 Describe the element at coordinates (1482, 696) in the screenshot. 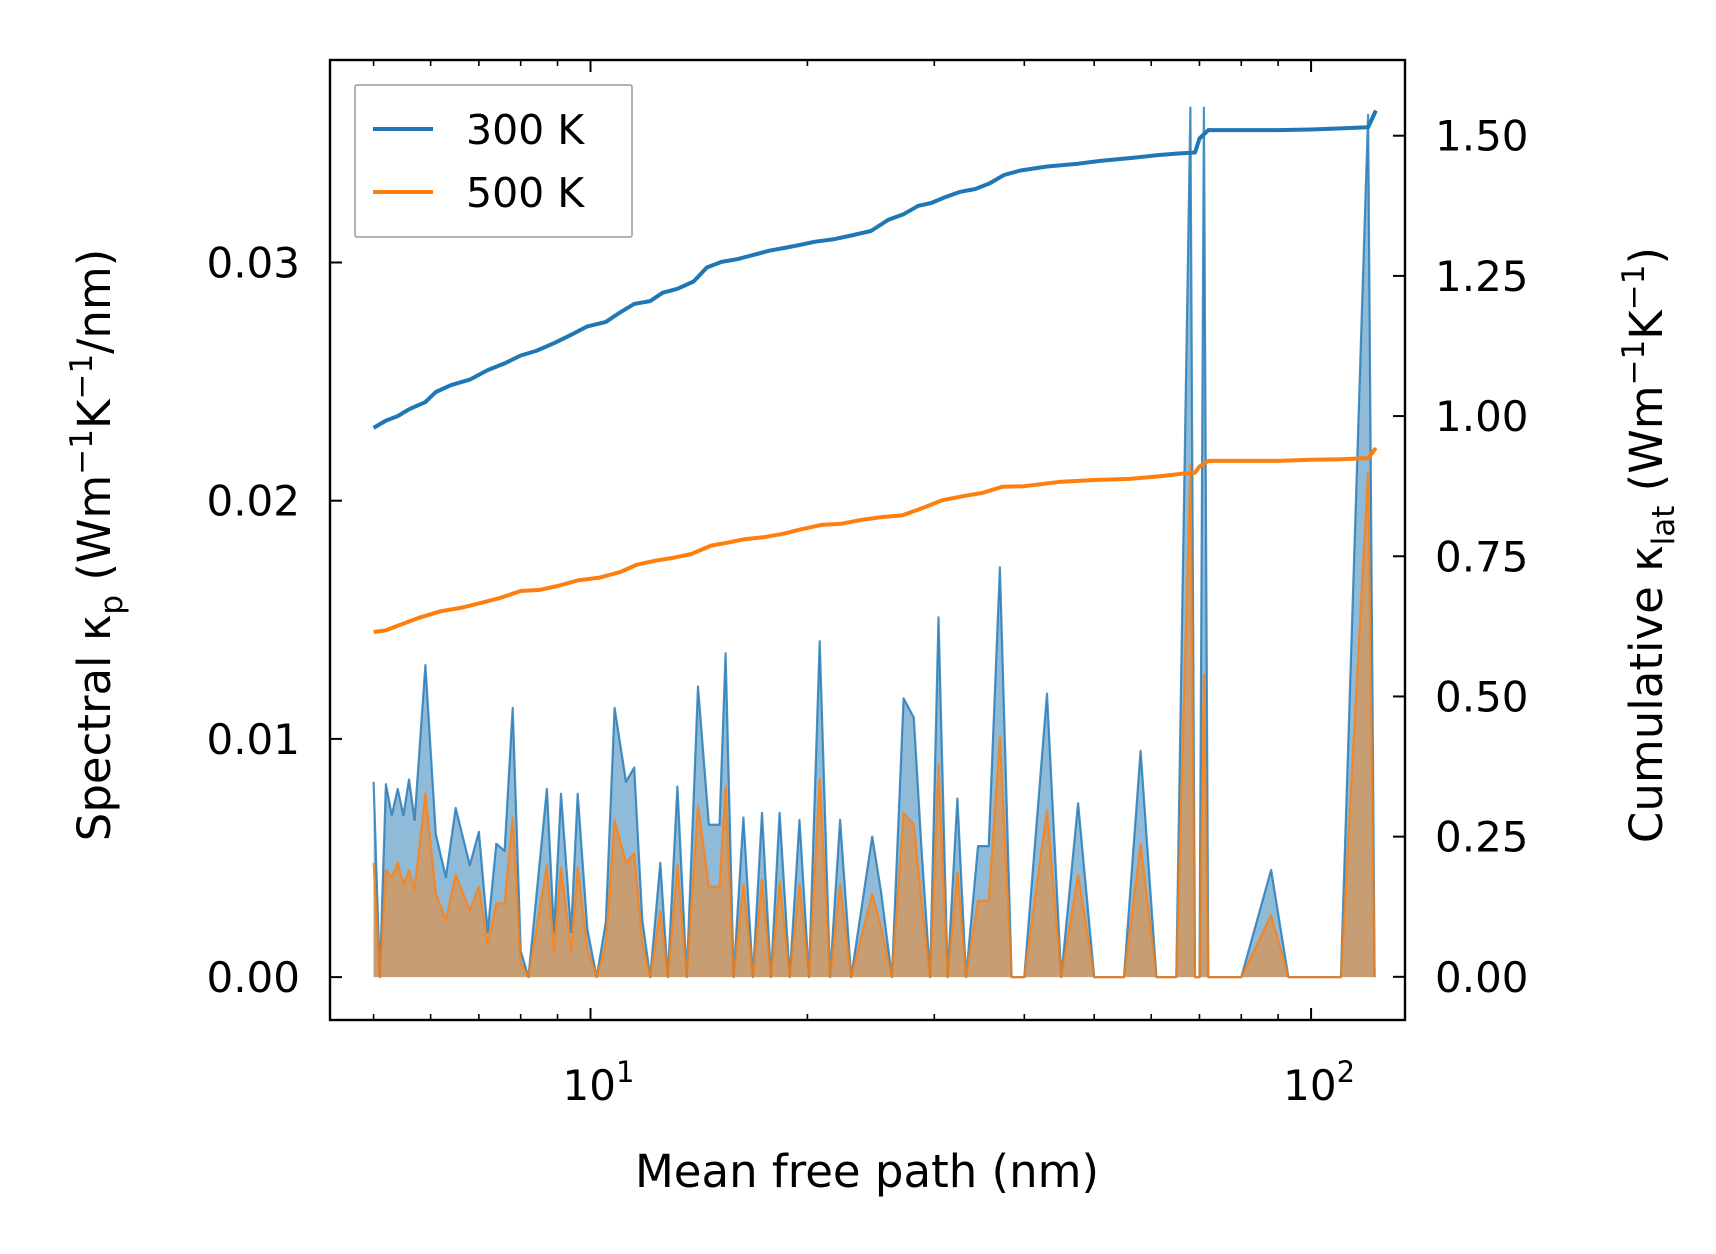

I see `y-right-tick-label: 0.50` at that location.